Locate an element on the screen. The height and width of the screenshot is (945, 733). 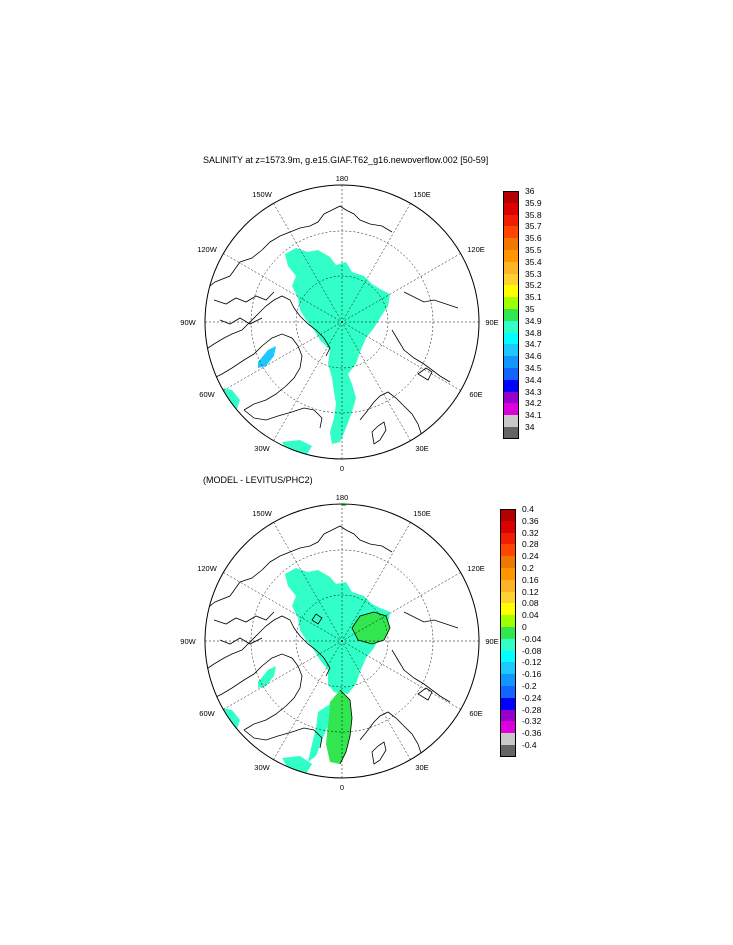
difference-region-positive-greenland is located at coordinates (339, 727).